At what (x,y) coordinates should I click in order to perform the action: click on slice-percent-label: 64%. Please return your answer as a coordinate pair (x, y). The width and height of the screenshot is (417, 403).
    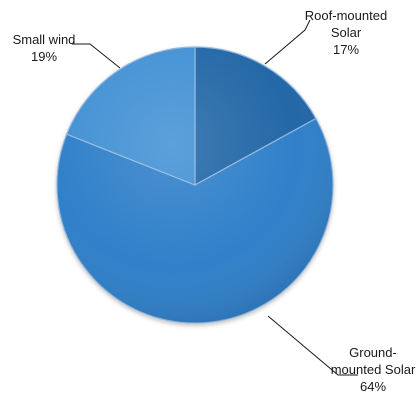
    Looking at the image, I should click on (373, 386).